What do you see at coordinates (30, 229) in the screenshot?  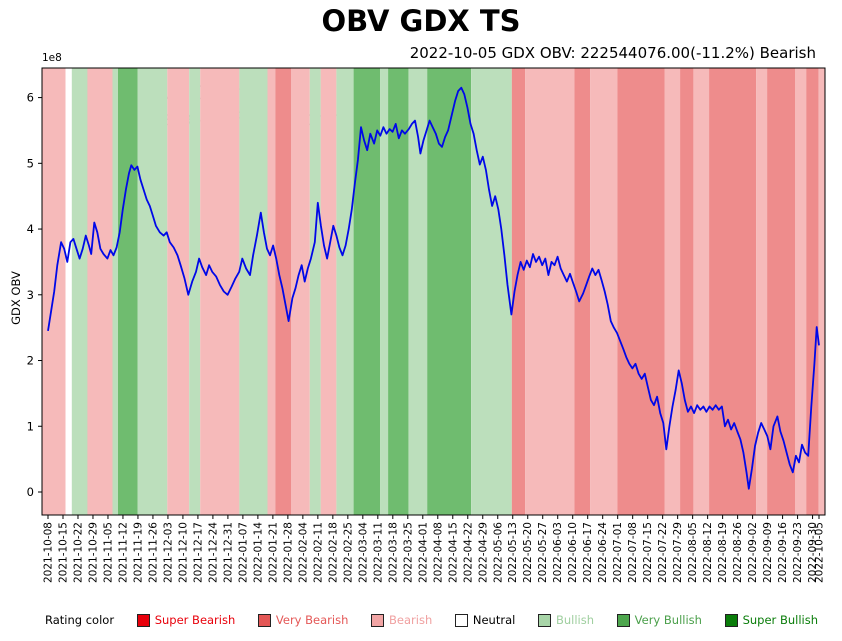 I see `y-tick-label: 4` at bounding box center [30, 229].